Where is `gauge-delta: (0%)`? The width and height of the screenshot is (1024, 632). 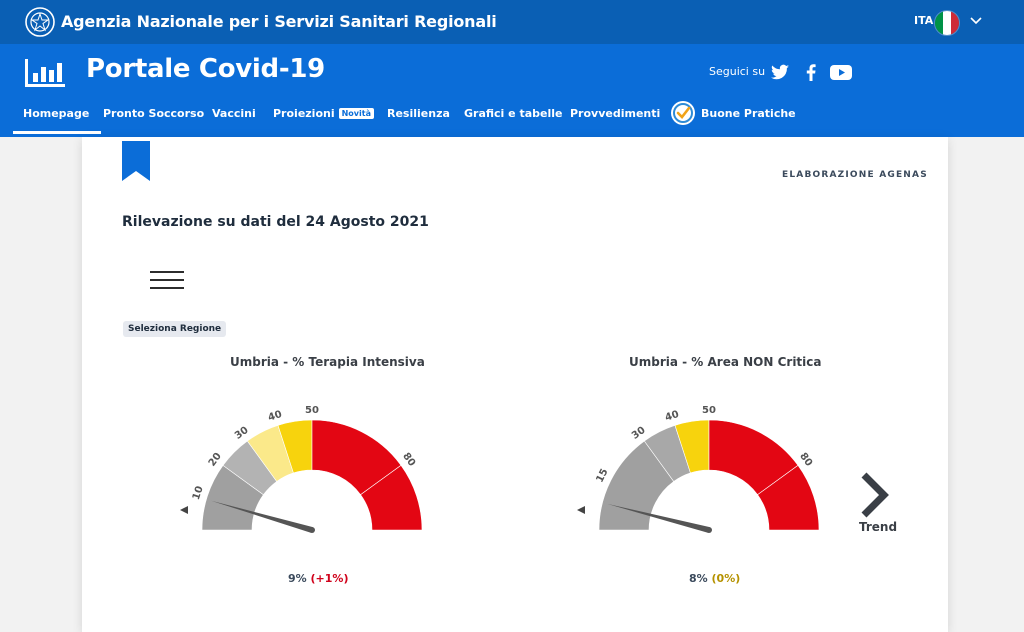 gauge-delta: (0%) is located at coordinates (726, 578).